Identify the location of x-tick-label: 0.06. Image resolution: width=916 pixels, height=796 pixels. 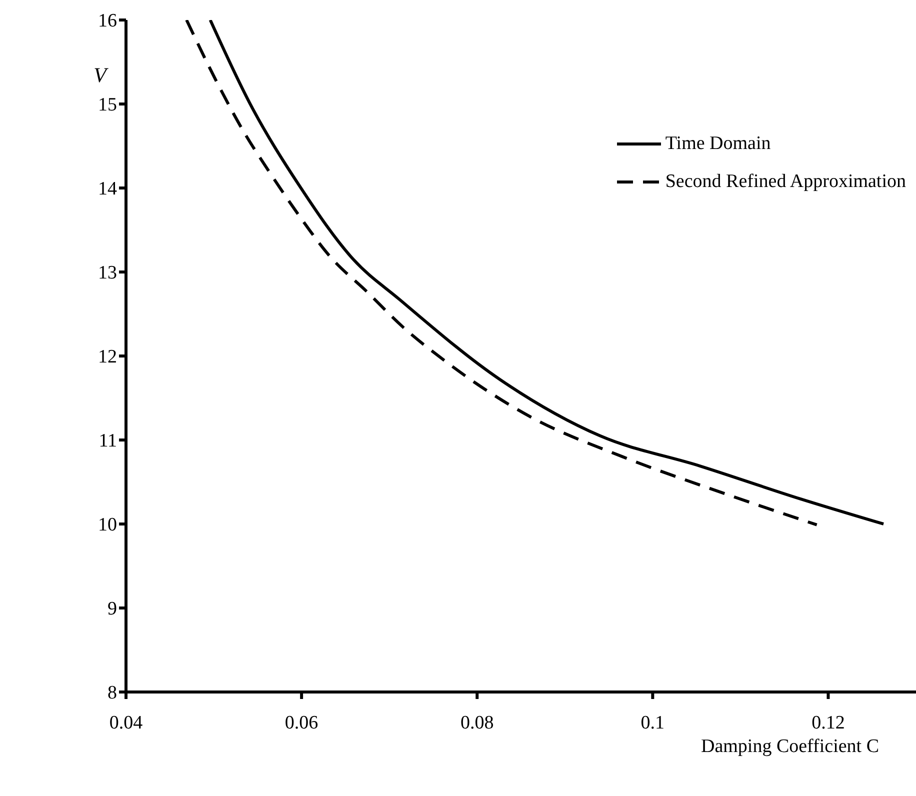
(301, 723).